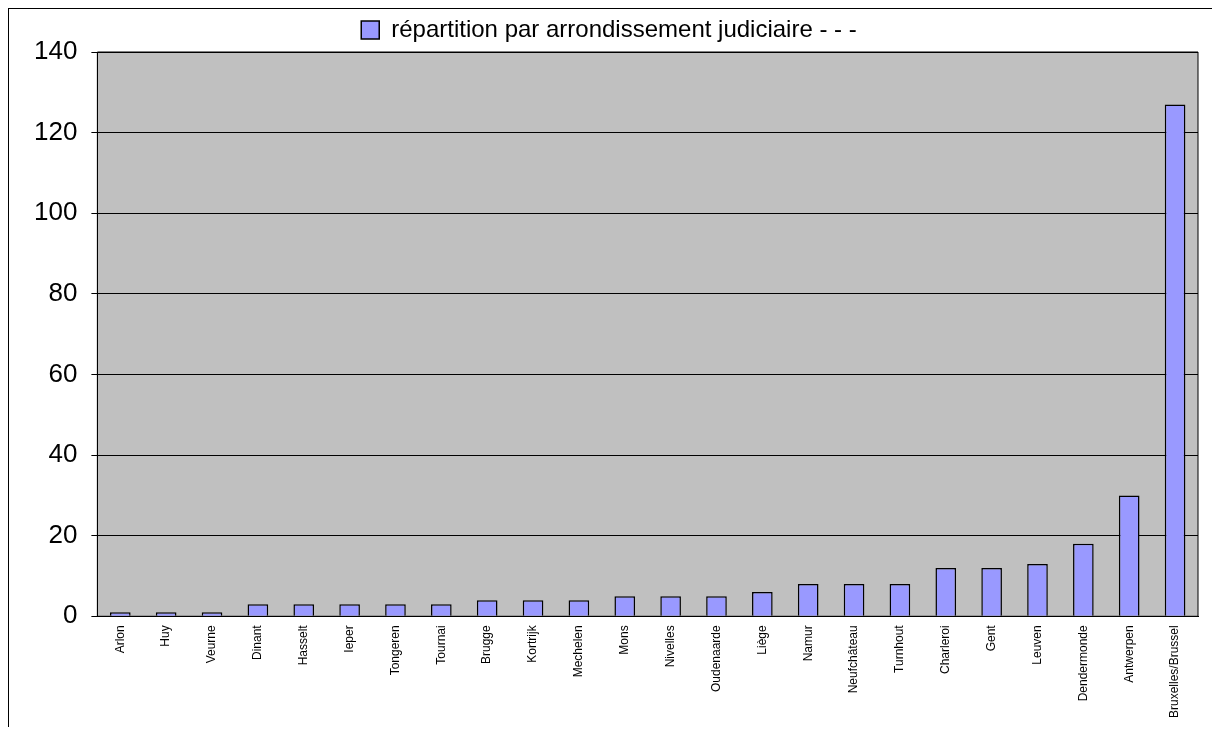  I want to click on x-tick-label: Tournai, so click(440, 645).